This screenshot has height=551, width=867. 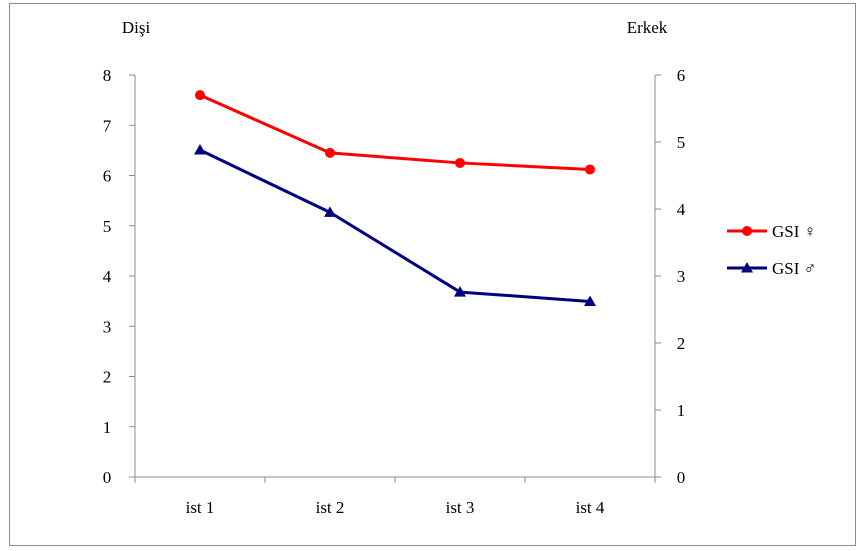 What do you see at coordinates (107, 276) in the screenshot?
I see `left-axis-tick-label: 4` at bounding box center [107, 276].